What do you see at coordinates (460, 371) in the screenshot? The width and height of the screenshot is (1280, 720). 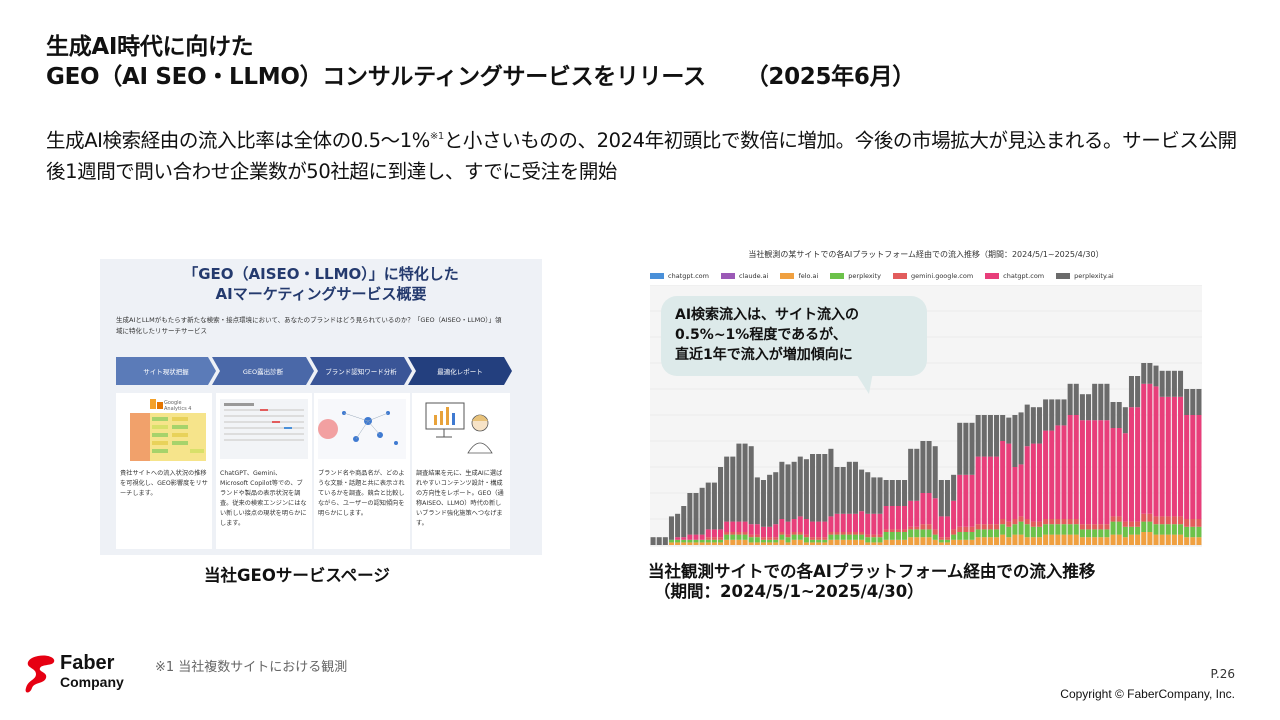 I see `step-optimization-report: 最適化レポート` at bounding box center [460, 371].